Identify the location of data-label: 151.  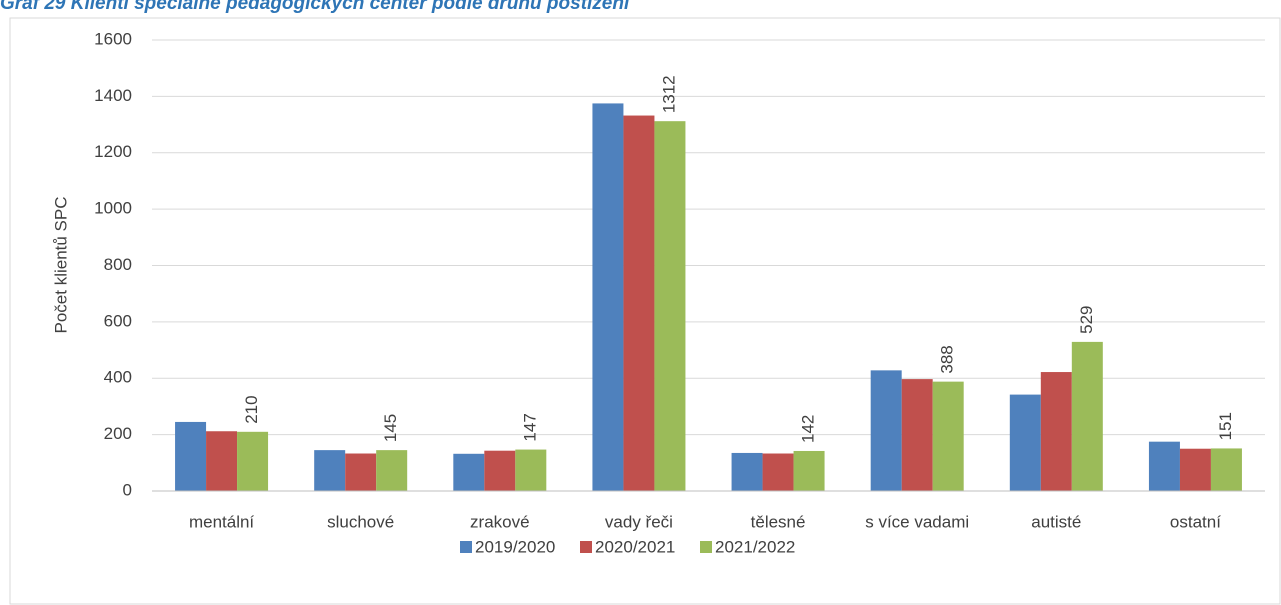
(1225, 426).